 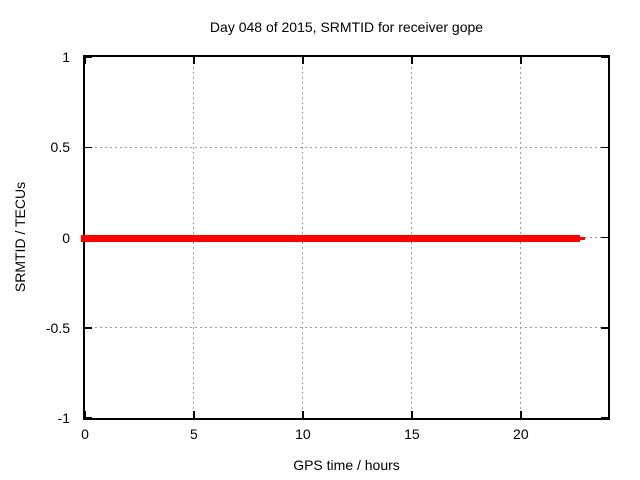 What do you see at coordinates (583, 238) in the screenshot?
I see `series-line-srmtid-tail` at bounding box center [583, 238].